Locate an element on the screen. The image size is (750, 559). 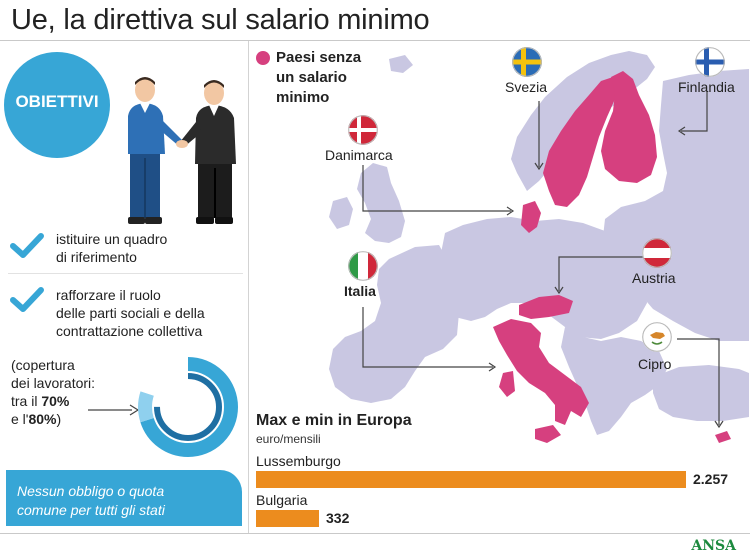
country-austria is located at coordinates (546, 307).